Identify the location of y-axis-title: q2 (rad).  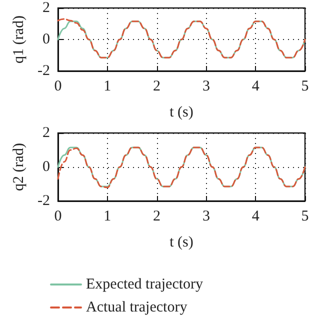
(19, 167).